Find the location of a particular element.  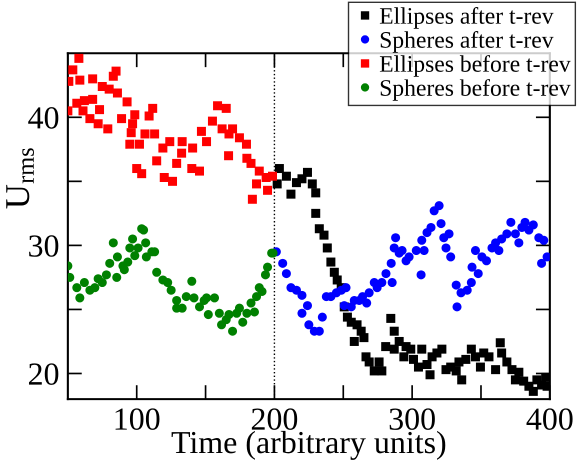

y-axis-title: U$_{rms}$ is located at coordinates (20, 178).